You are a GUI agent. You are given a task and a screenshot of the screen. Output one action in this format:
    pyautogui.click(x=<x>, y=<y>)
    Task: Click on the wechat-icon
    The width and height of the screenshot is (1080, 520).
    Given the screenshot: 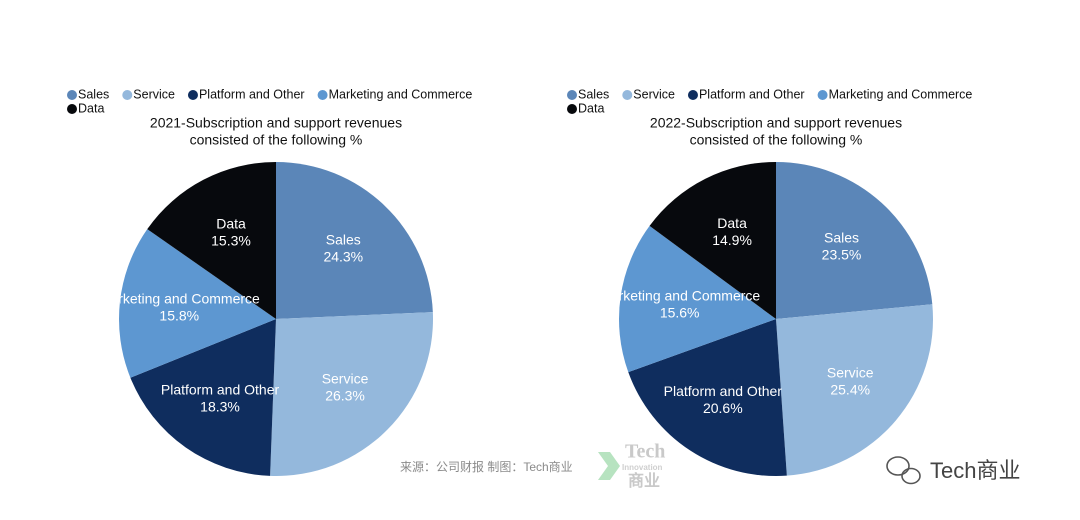 What is the action you would take?
    pyautogui.click(x=903, y=470)
    